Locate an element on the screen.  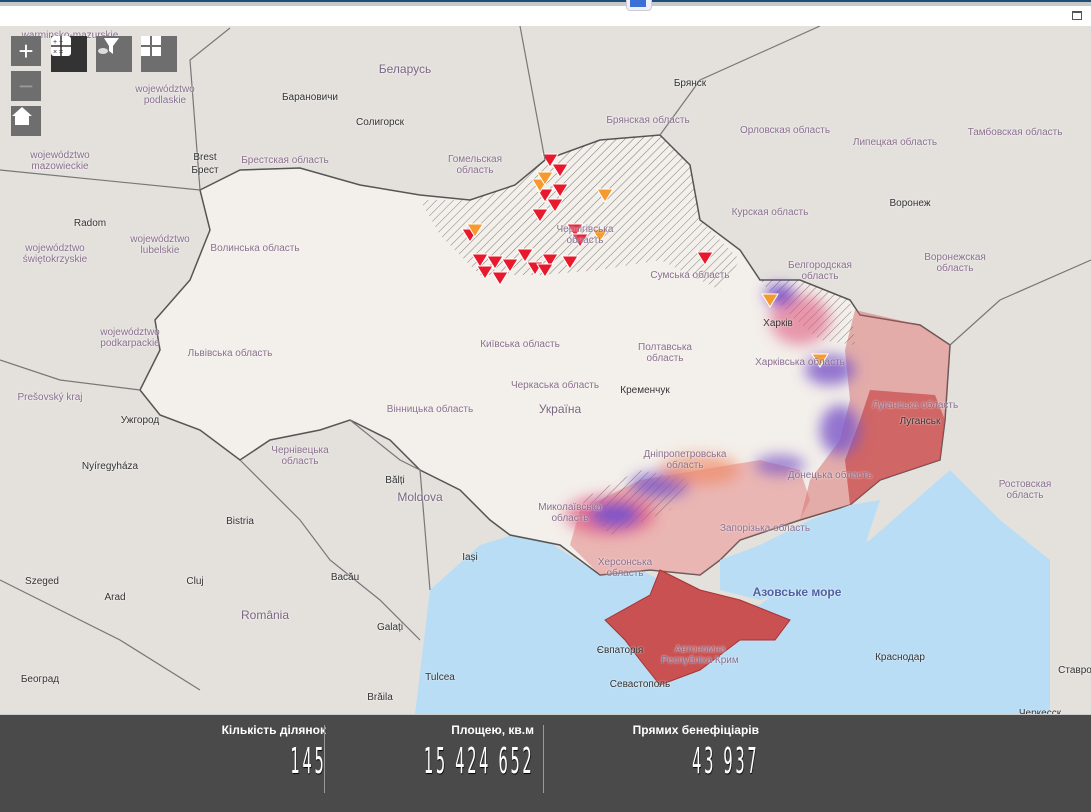
occupied-core is located at coordinates (895, 447).